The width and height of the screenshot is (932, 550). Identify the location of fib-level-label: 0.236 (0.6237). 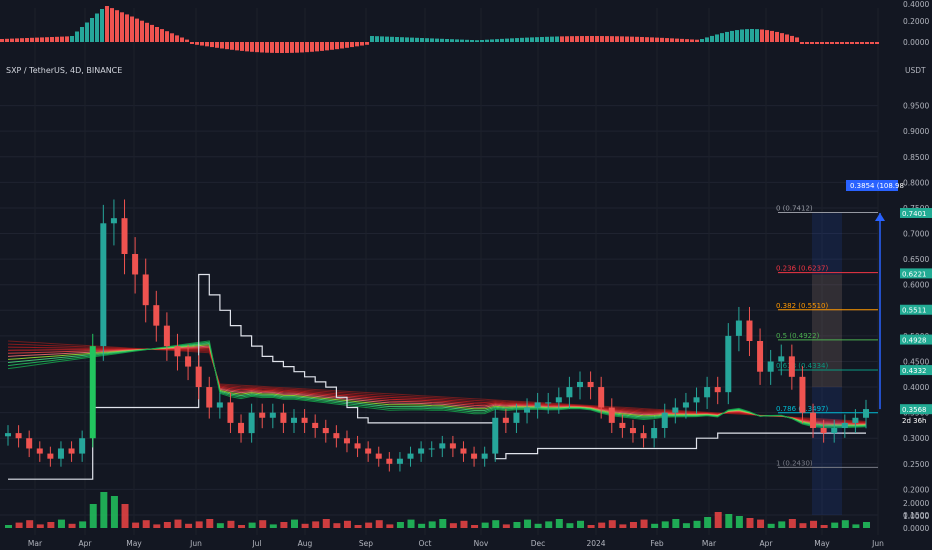
(802, 269).